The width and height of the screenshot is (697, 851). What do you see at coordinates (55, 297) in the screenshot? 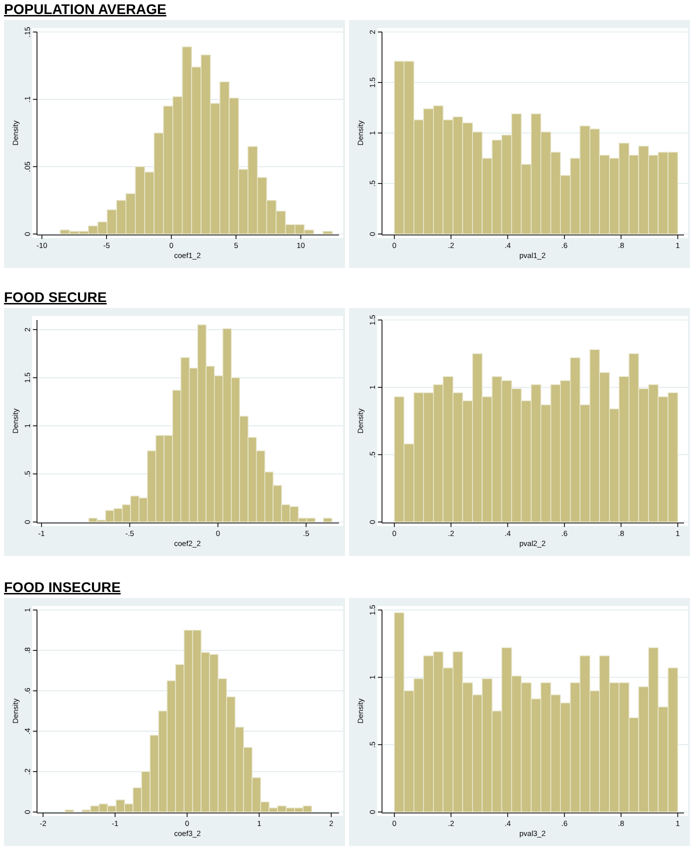
I see `chart-title: FOOD SECURE` at bounding box center [55, 297].